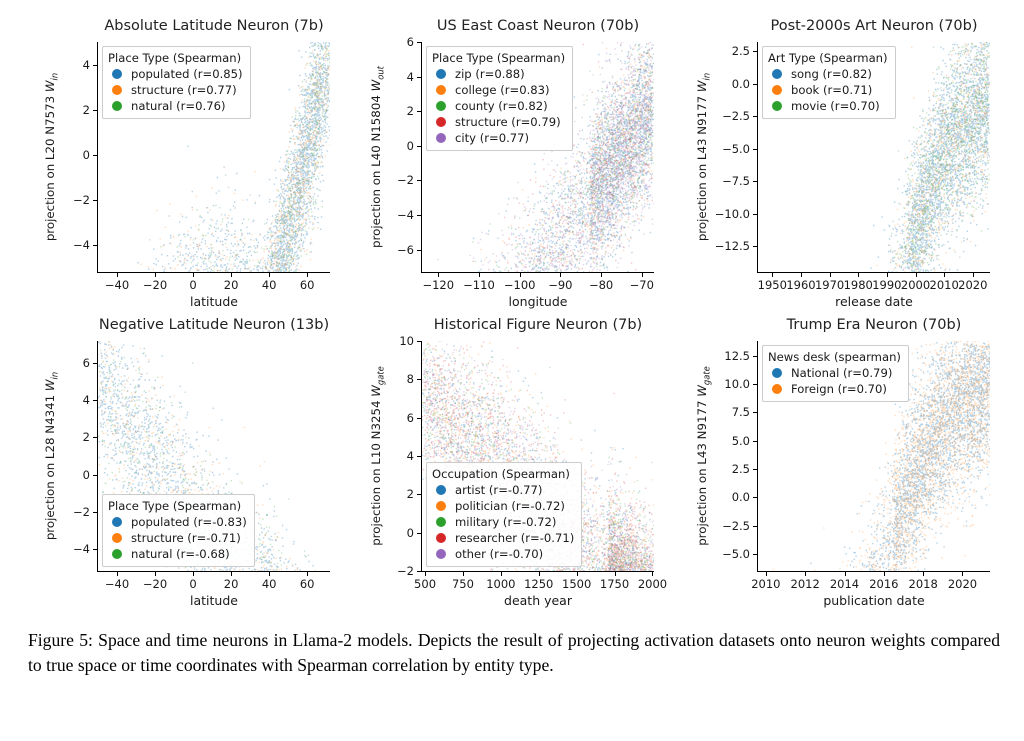 The width and height of the screenshot is (1024, 741). What do you see at coordinates (410, 379) in the screenshot?
I see `y-tick-label: 8` at bounding box center [410, 379].